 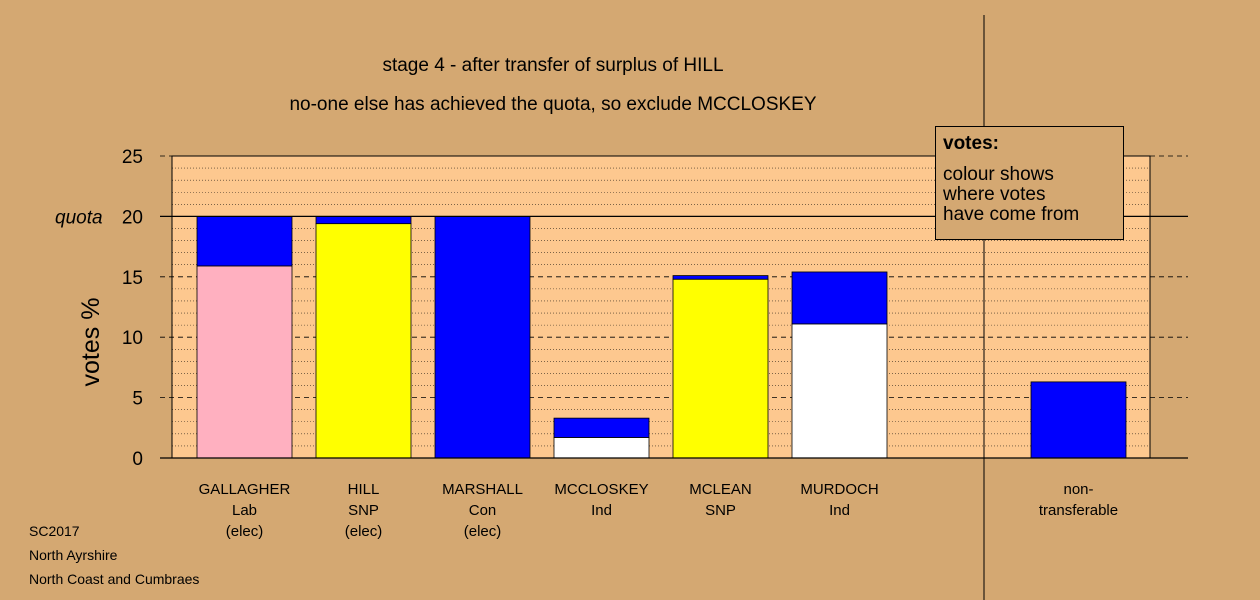 I want to click on x-category-label: MARSHALL, so click(x=482, y=489).